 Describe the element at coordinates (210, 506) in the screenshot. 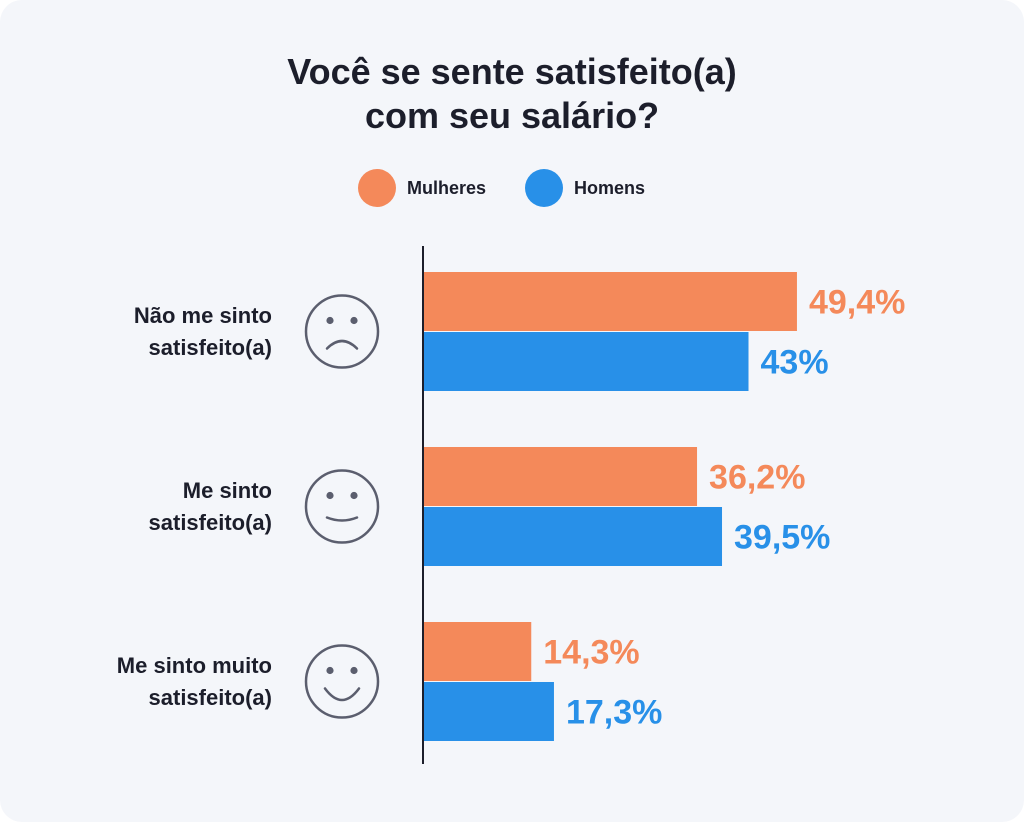

I see `category-label-1: Me sinto satisfeito(a)` at that location.